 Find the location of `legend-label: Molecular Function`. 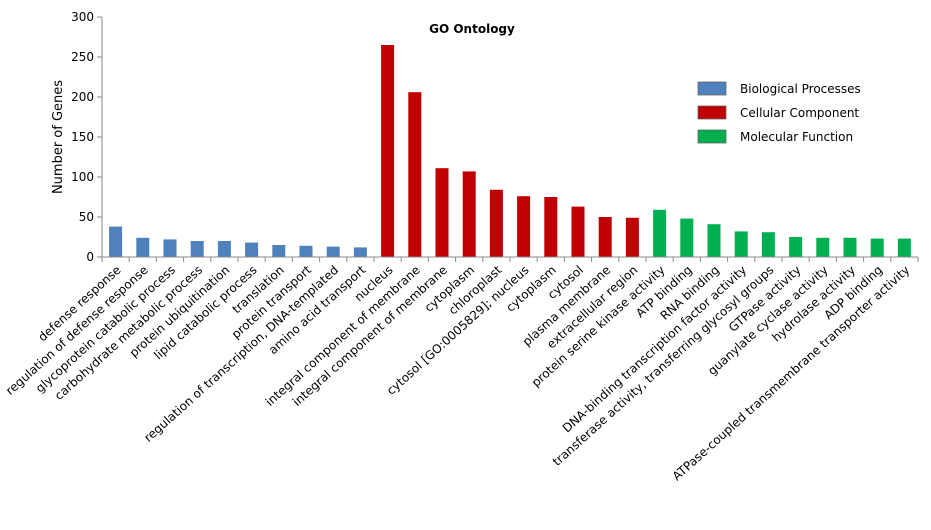

legend-label: Molecular Function is located at coordinates (796, 137).